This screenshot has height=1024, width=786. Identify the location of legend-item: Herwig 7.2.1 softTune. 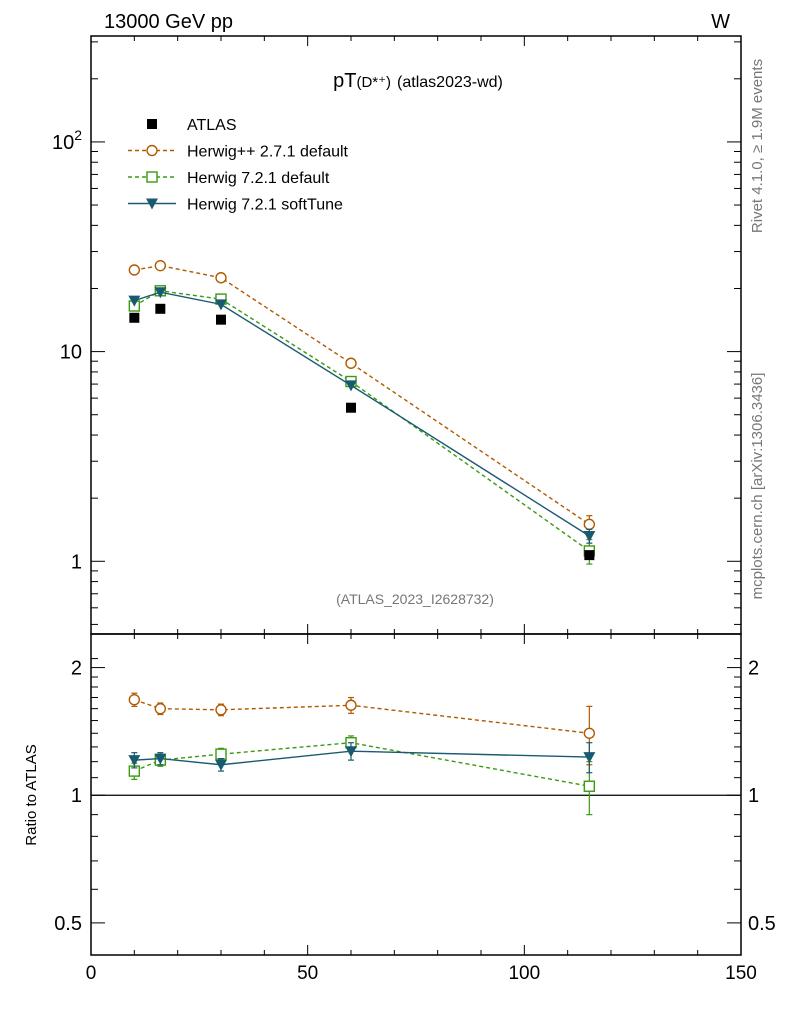
(235, 205).